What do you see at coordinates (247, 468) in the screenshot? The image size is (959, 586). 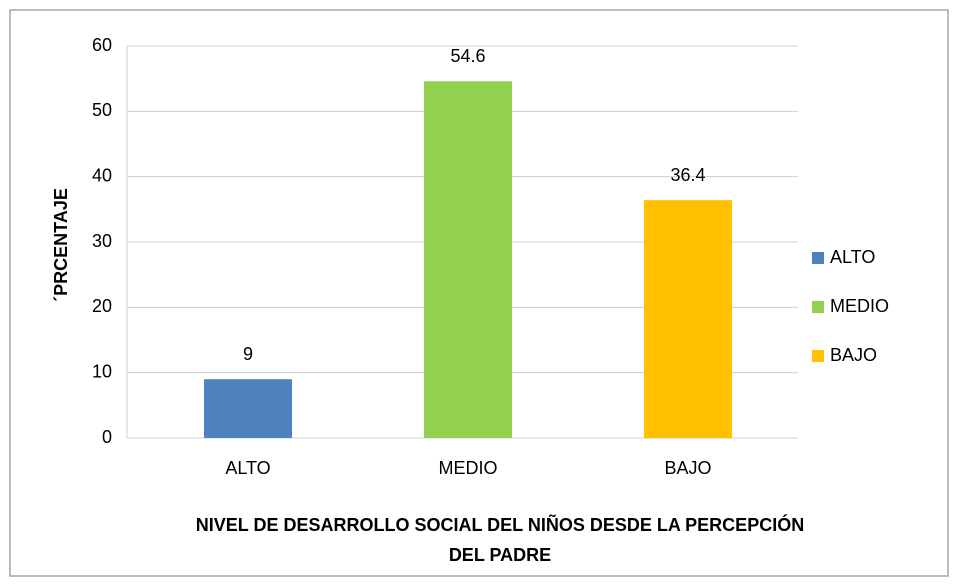 I see `x-tick-label: ALTO` at bounding box center [247, 468].